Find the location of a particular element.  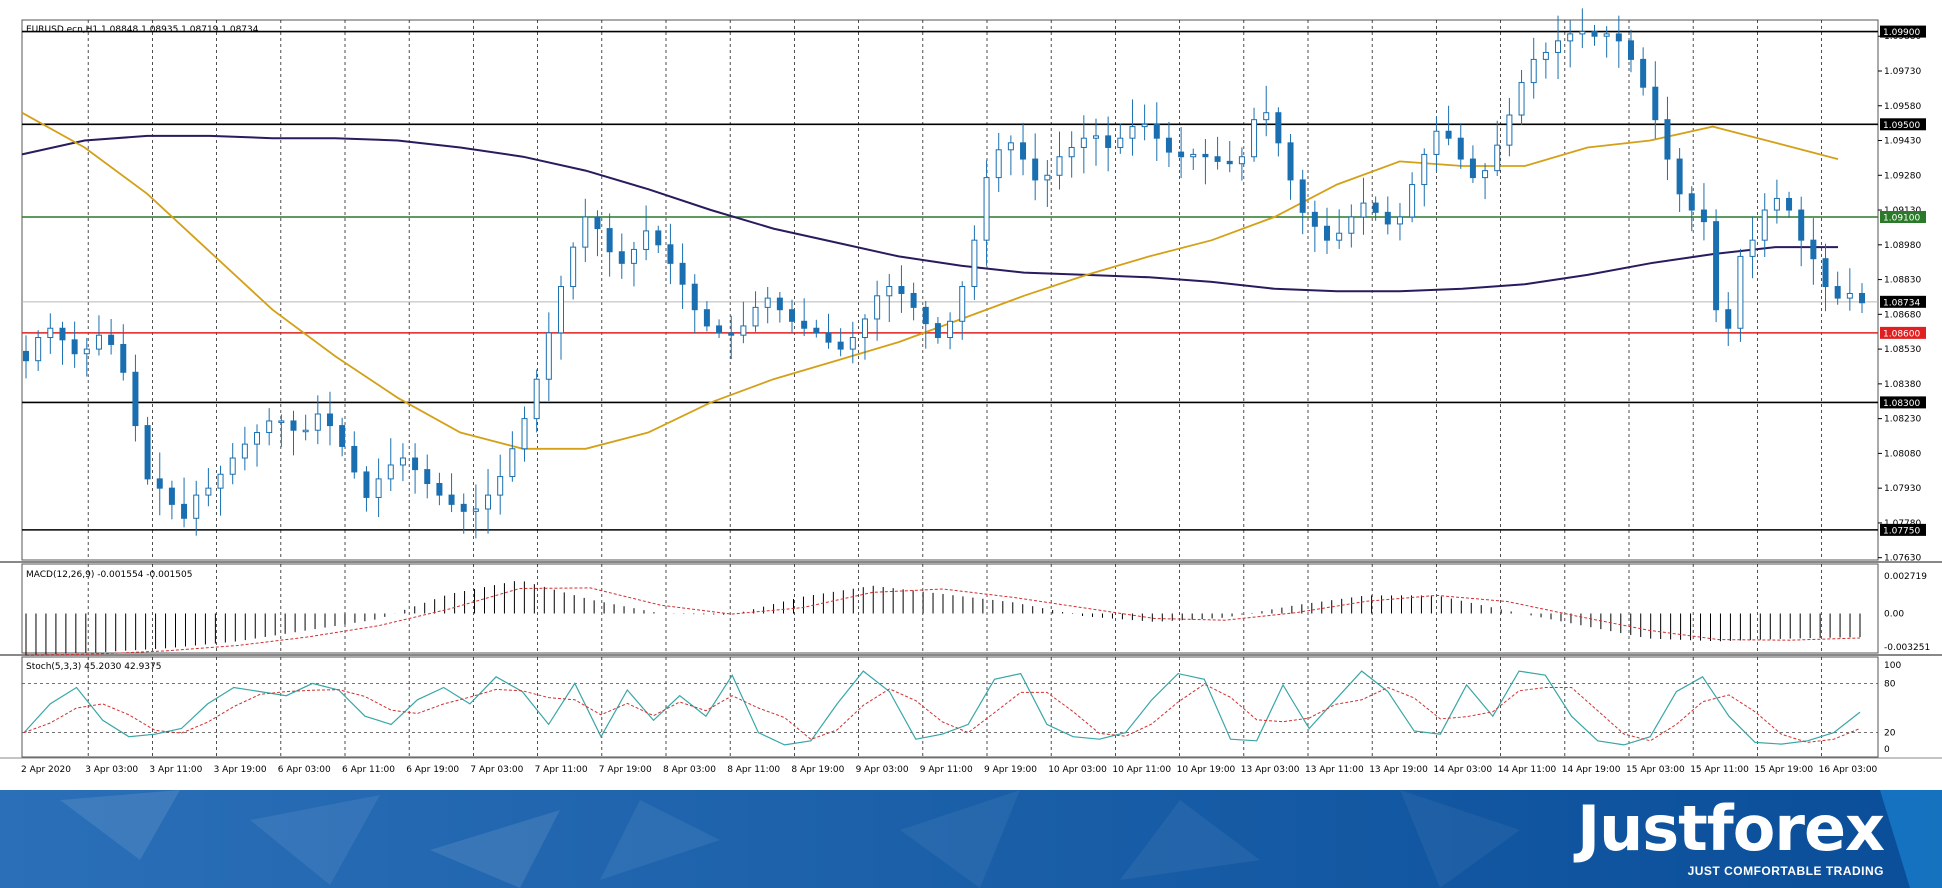

stoch-signal-line is located at coordinates (942, 713).